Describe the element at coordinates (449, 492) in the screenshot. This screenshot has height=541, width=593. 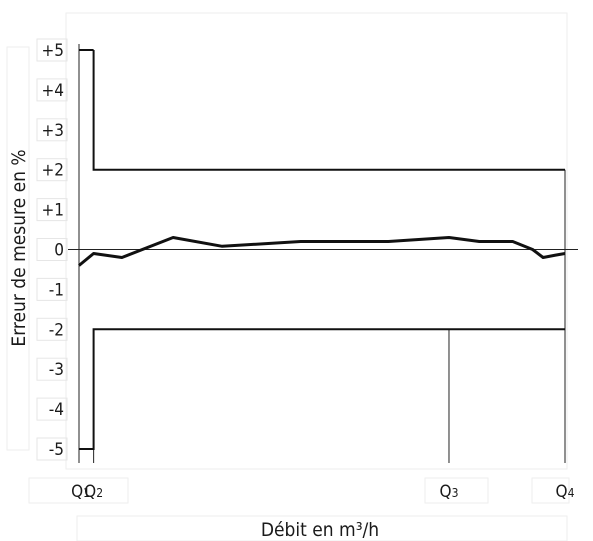
I see `x-marker-label: Q3` at that location.